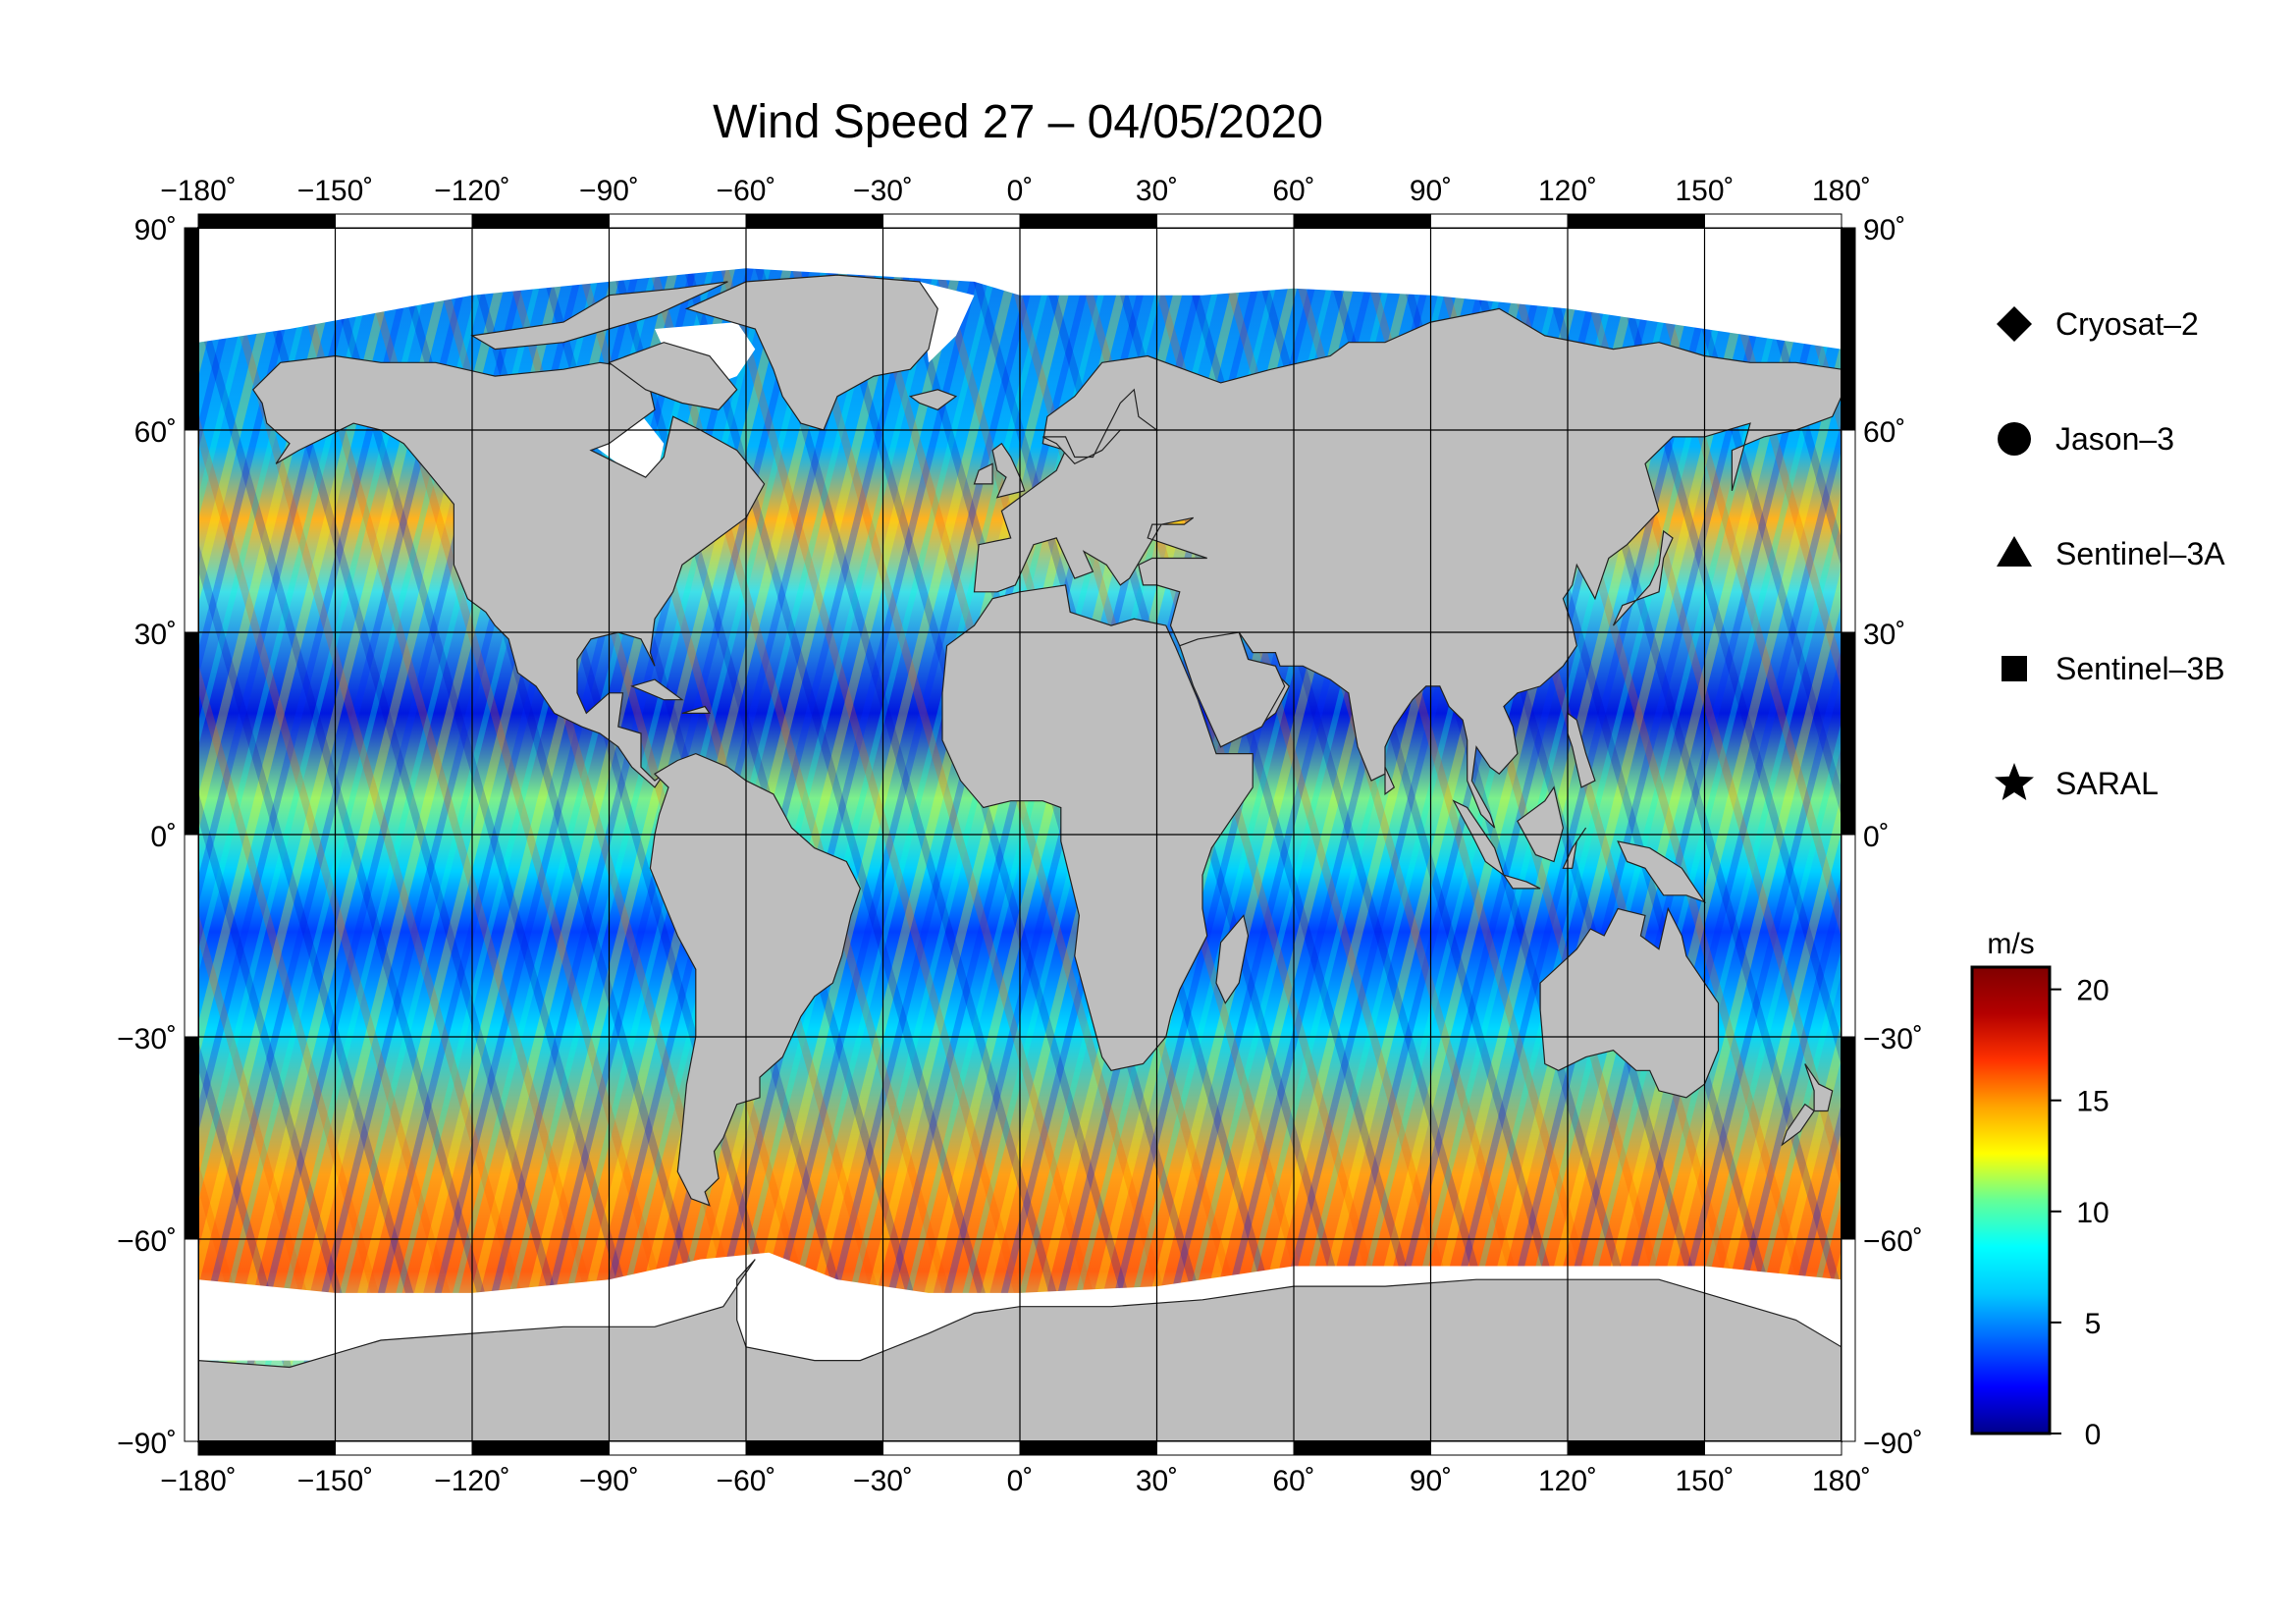  Describe the element at coordinates (1232, 689) in the screenshot. I see `arabia-fix` at that location.